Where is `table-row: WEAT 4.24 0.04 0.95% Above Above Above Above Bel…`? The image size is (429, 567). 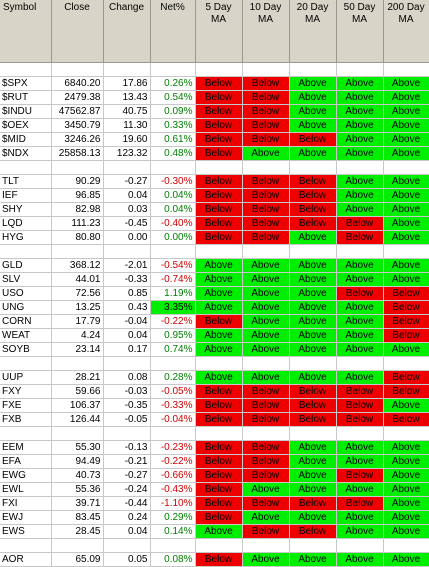 table-row: WEAT 4.24 0.04 0.95% Above Above Above Above Bel… is located at coordinates (214, 335).